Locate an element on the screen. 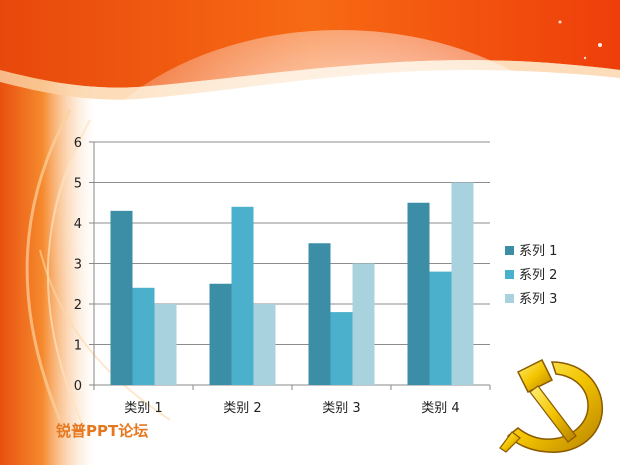 The width and height of the screenshot is (620, 465). x-tick-label: 类别 4 is located at coordinates (440, 408).